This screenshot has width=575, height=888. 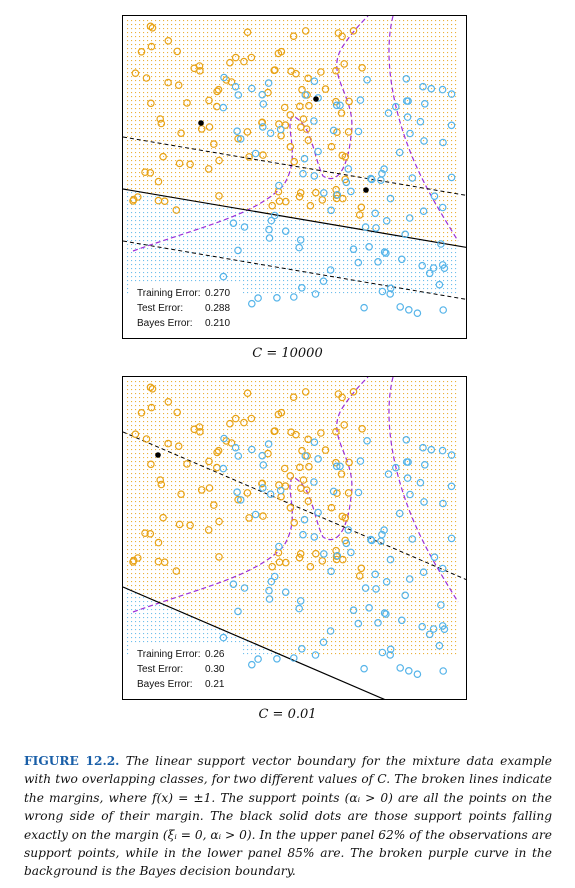 What do you see at coordinates (215, 684) in the screenshot?
I see `error-value: 0.21` at bounding box center [215, 684].